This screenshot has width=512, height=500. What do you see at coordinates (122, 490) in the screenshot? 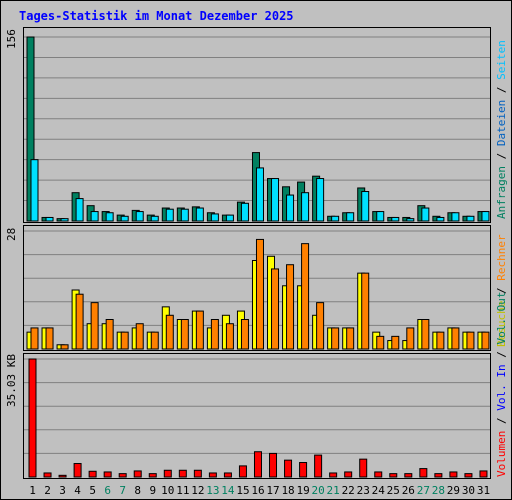
I see `x-tick-label: 7` at bounding box center [122, 490].